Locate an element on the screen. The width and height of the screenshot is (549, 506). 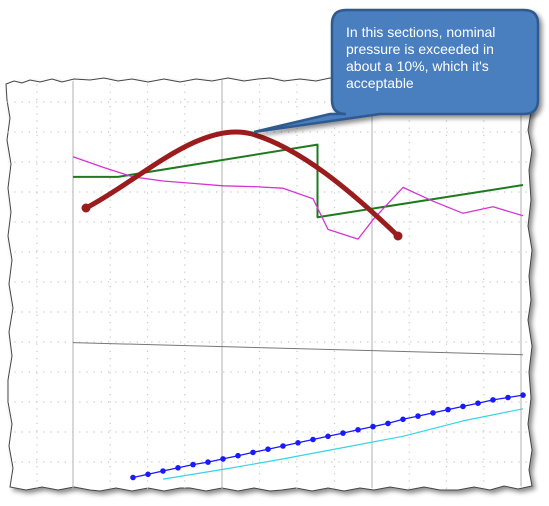
arrow-end-dot is located at coordinates (398, 236).